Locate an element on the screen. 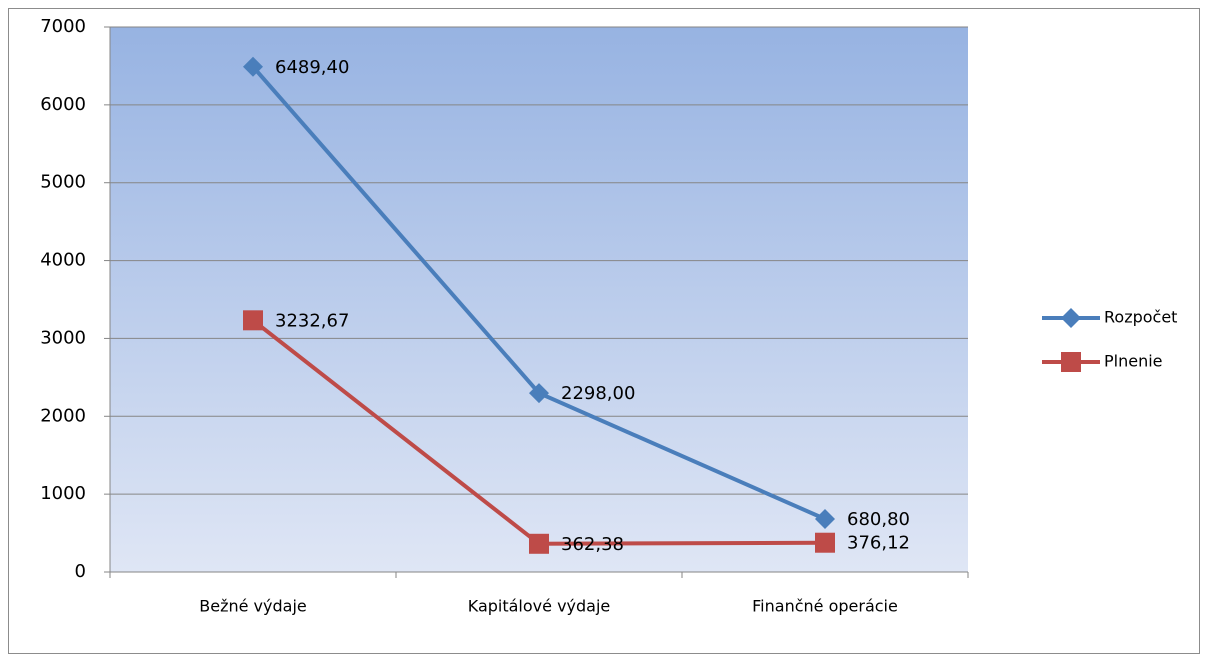 Image resolution: width=1208 pixels, height=662 pixels. y-tick-label: 7000 is located at coordinates (63, 26).